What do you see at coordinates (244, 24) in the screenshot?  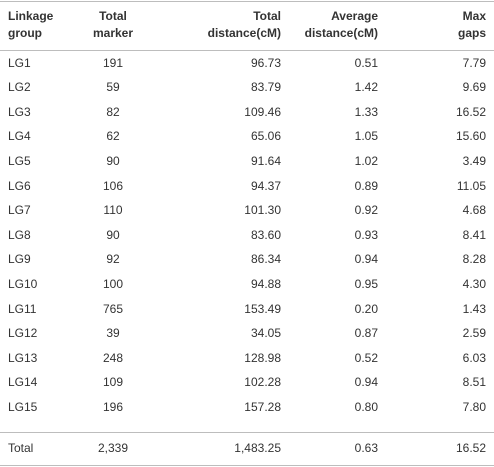 I see `header-cell: Total distance(cM)` at bounding box center [244, 24].